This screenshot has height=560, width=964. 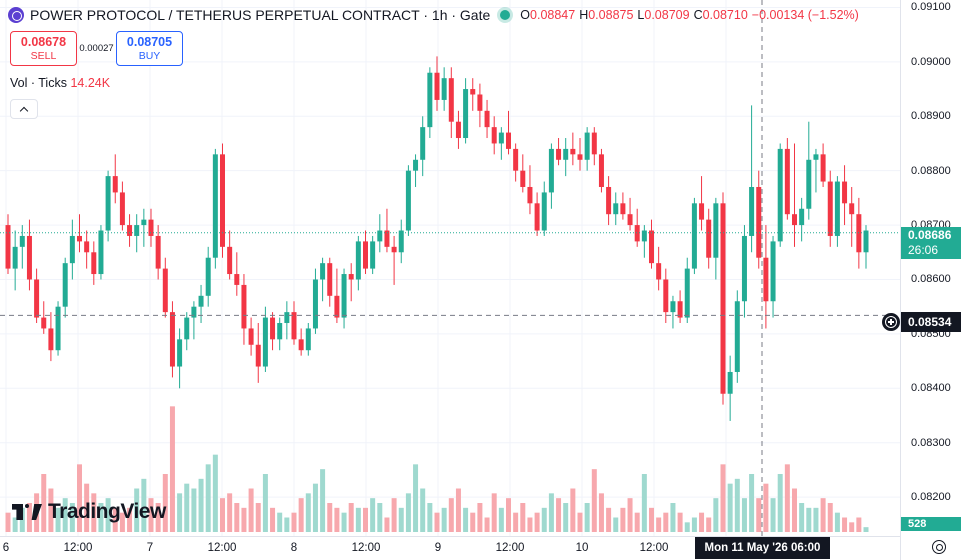 I want to click on time-tick-label: 10, so click(x=582, y=548).